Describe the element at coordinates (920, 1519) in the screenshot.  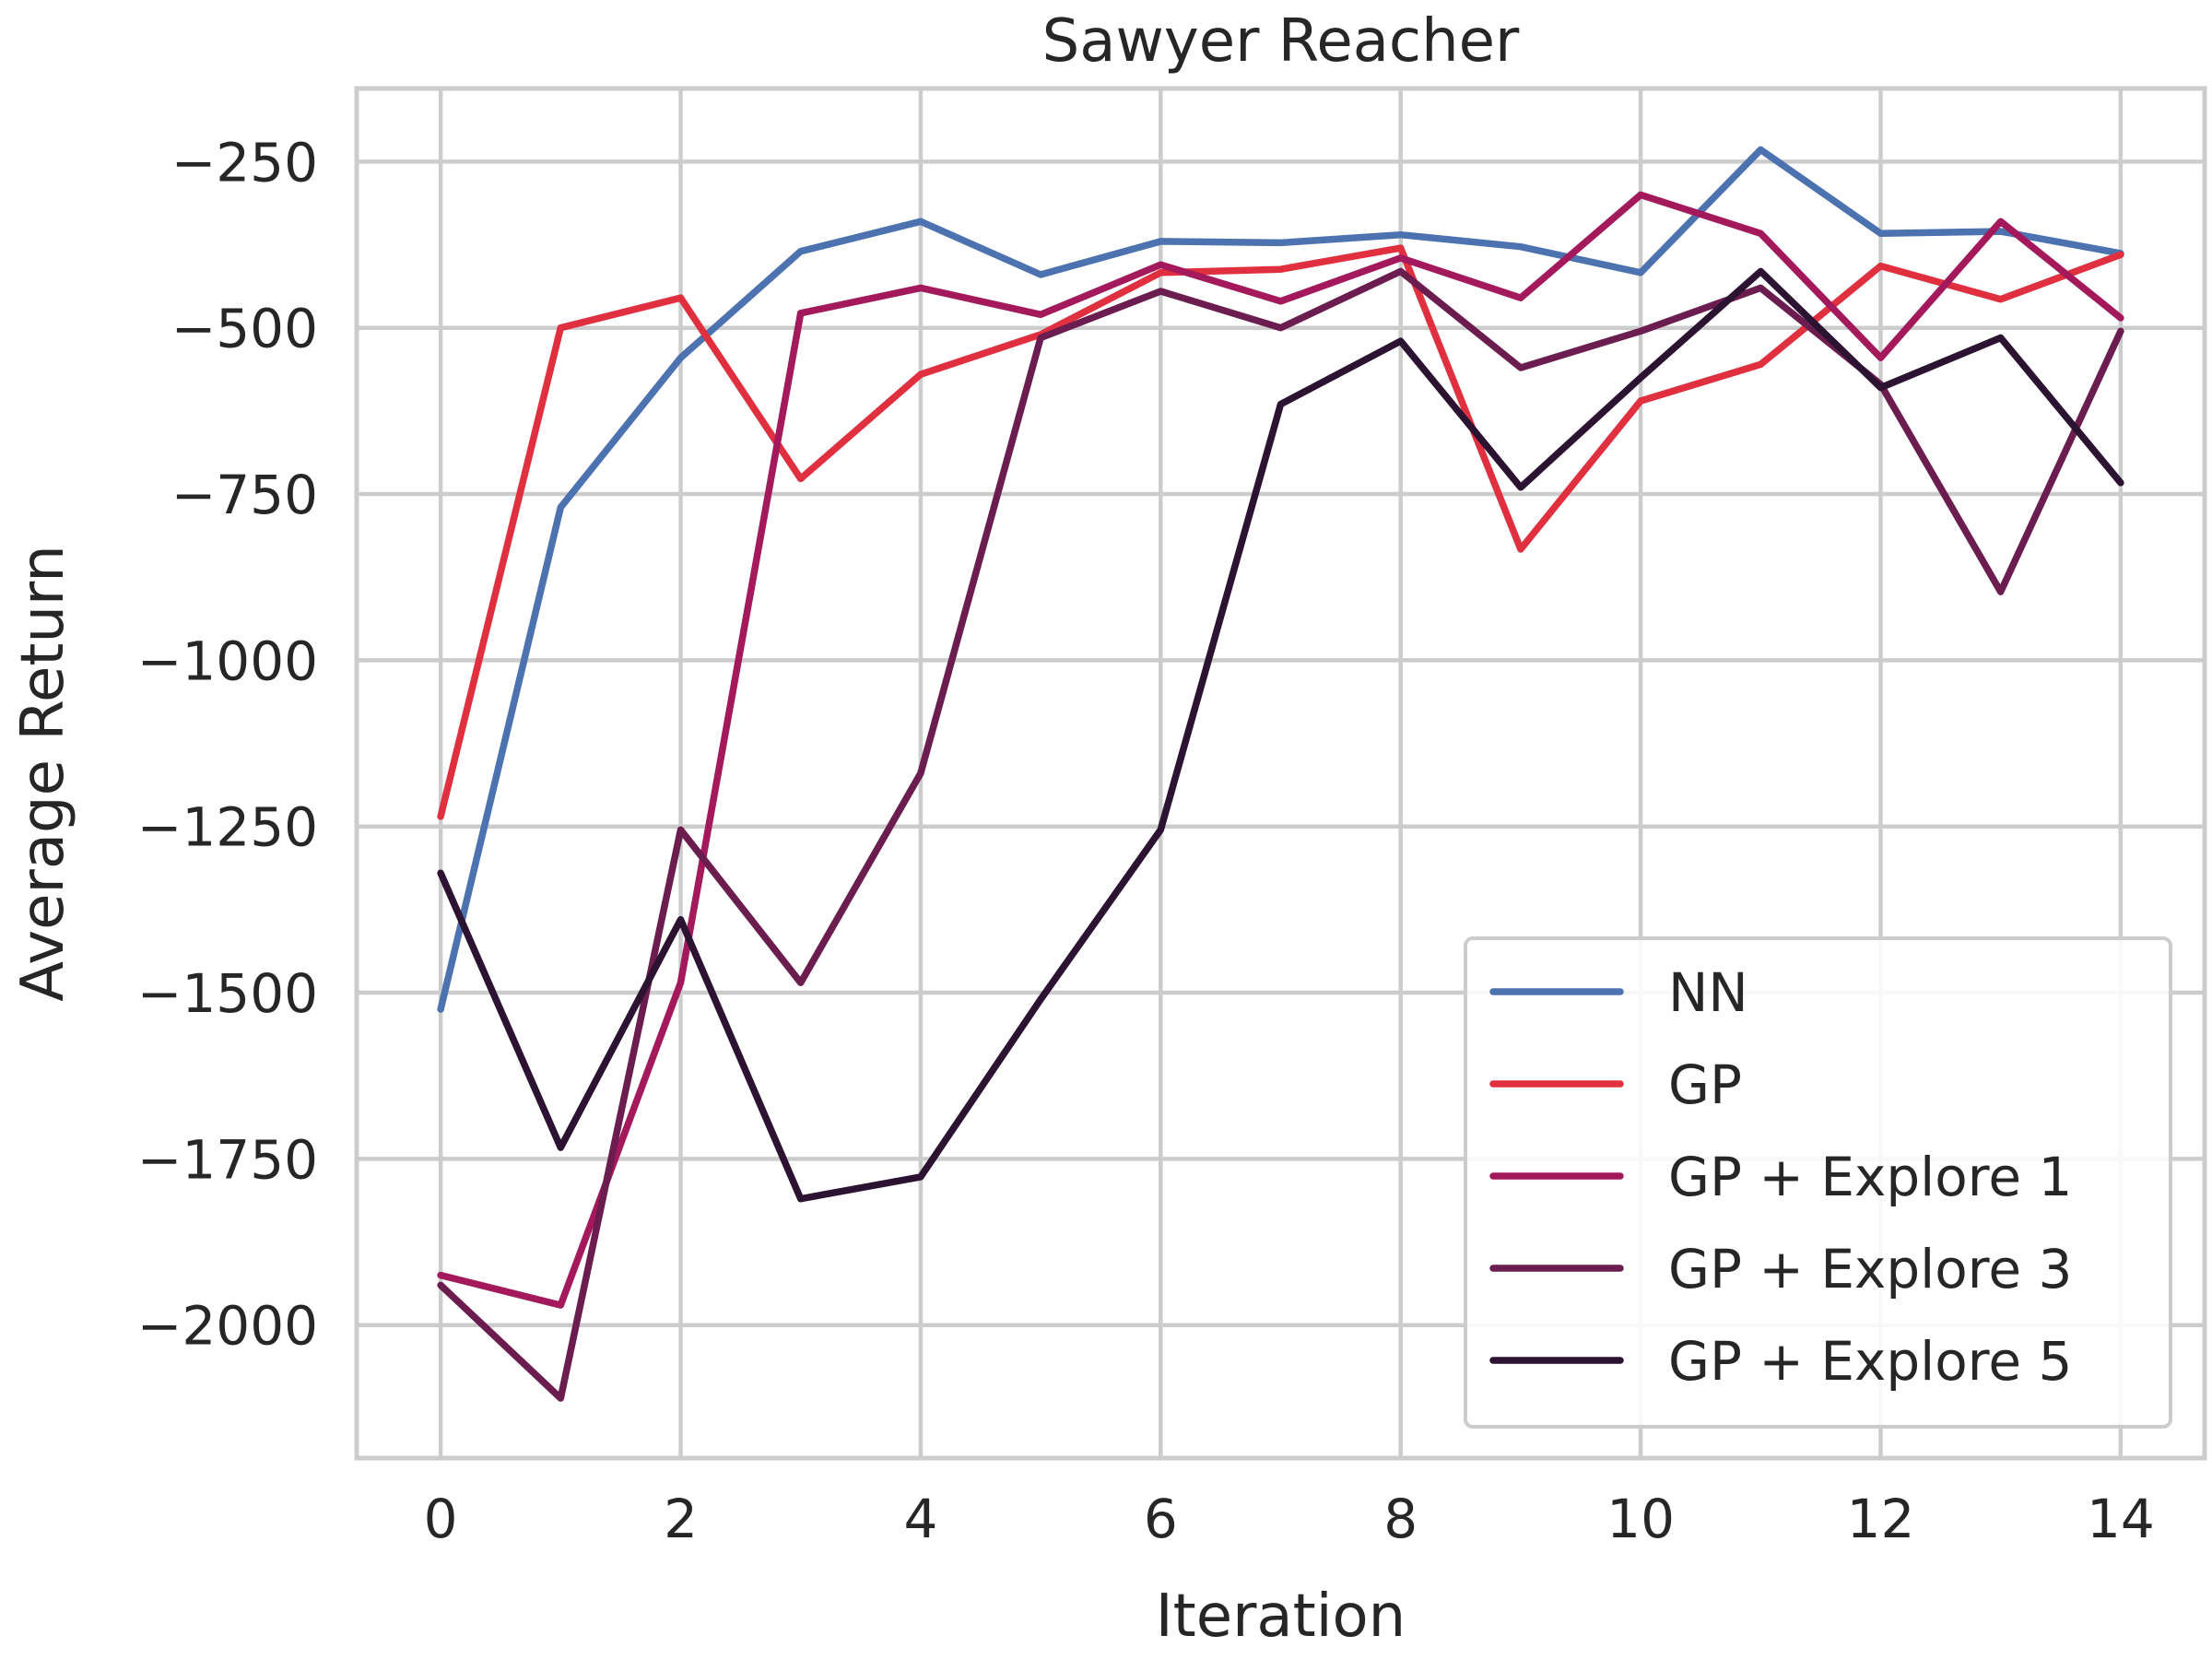
I see `x-tick-label: 4` at that location.